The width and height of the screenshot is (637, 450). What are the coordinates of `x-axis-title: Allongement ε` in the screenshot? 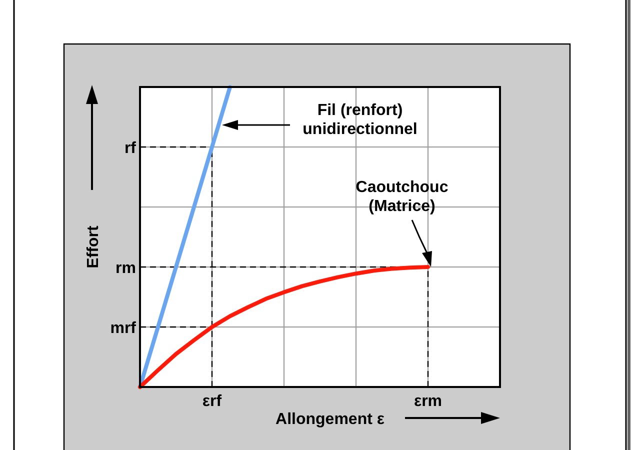 It's located at (330, 419).